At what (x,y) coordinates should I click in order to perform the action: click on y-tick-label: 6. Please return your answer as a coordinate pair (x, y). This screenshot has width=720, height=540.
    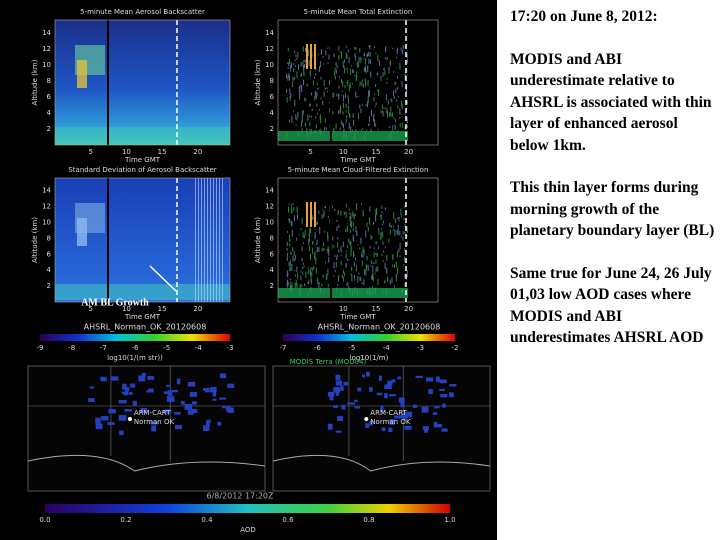
    Looking at the image, I should click on (49, 97).